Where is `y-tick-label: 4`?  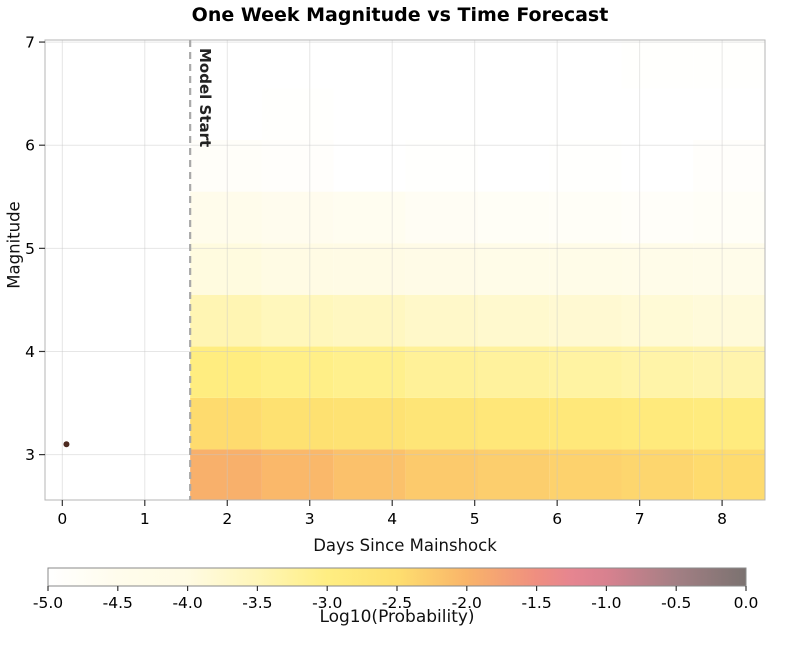 y-tick-label: 4 is located at coordinates (30, 352).